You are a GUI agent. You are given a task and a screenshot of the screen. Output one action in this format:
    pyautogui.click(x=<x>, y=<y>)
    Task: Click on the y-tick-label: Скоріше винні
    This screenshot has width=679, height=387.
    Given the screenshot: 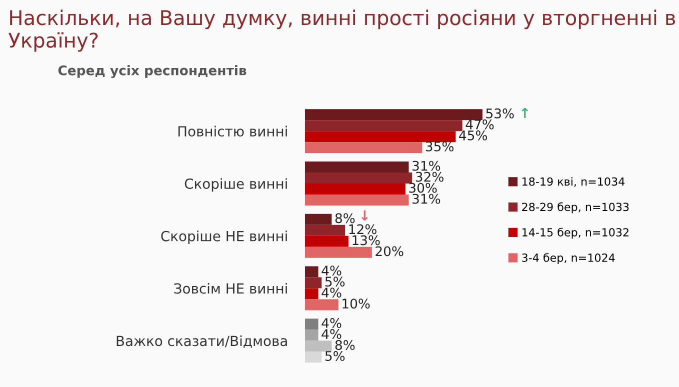 What is the action you would take?
    pyautogui.click(x=235, y=185)
    